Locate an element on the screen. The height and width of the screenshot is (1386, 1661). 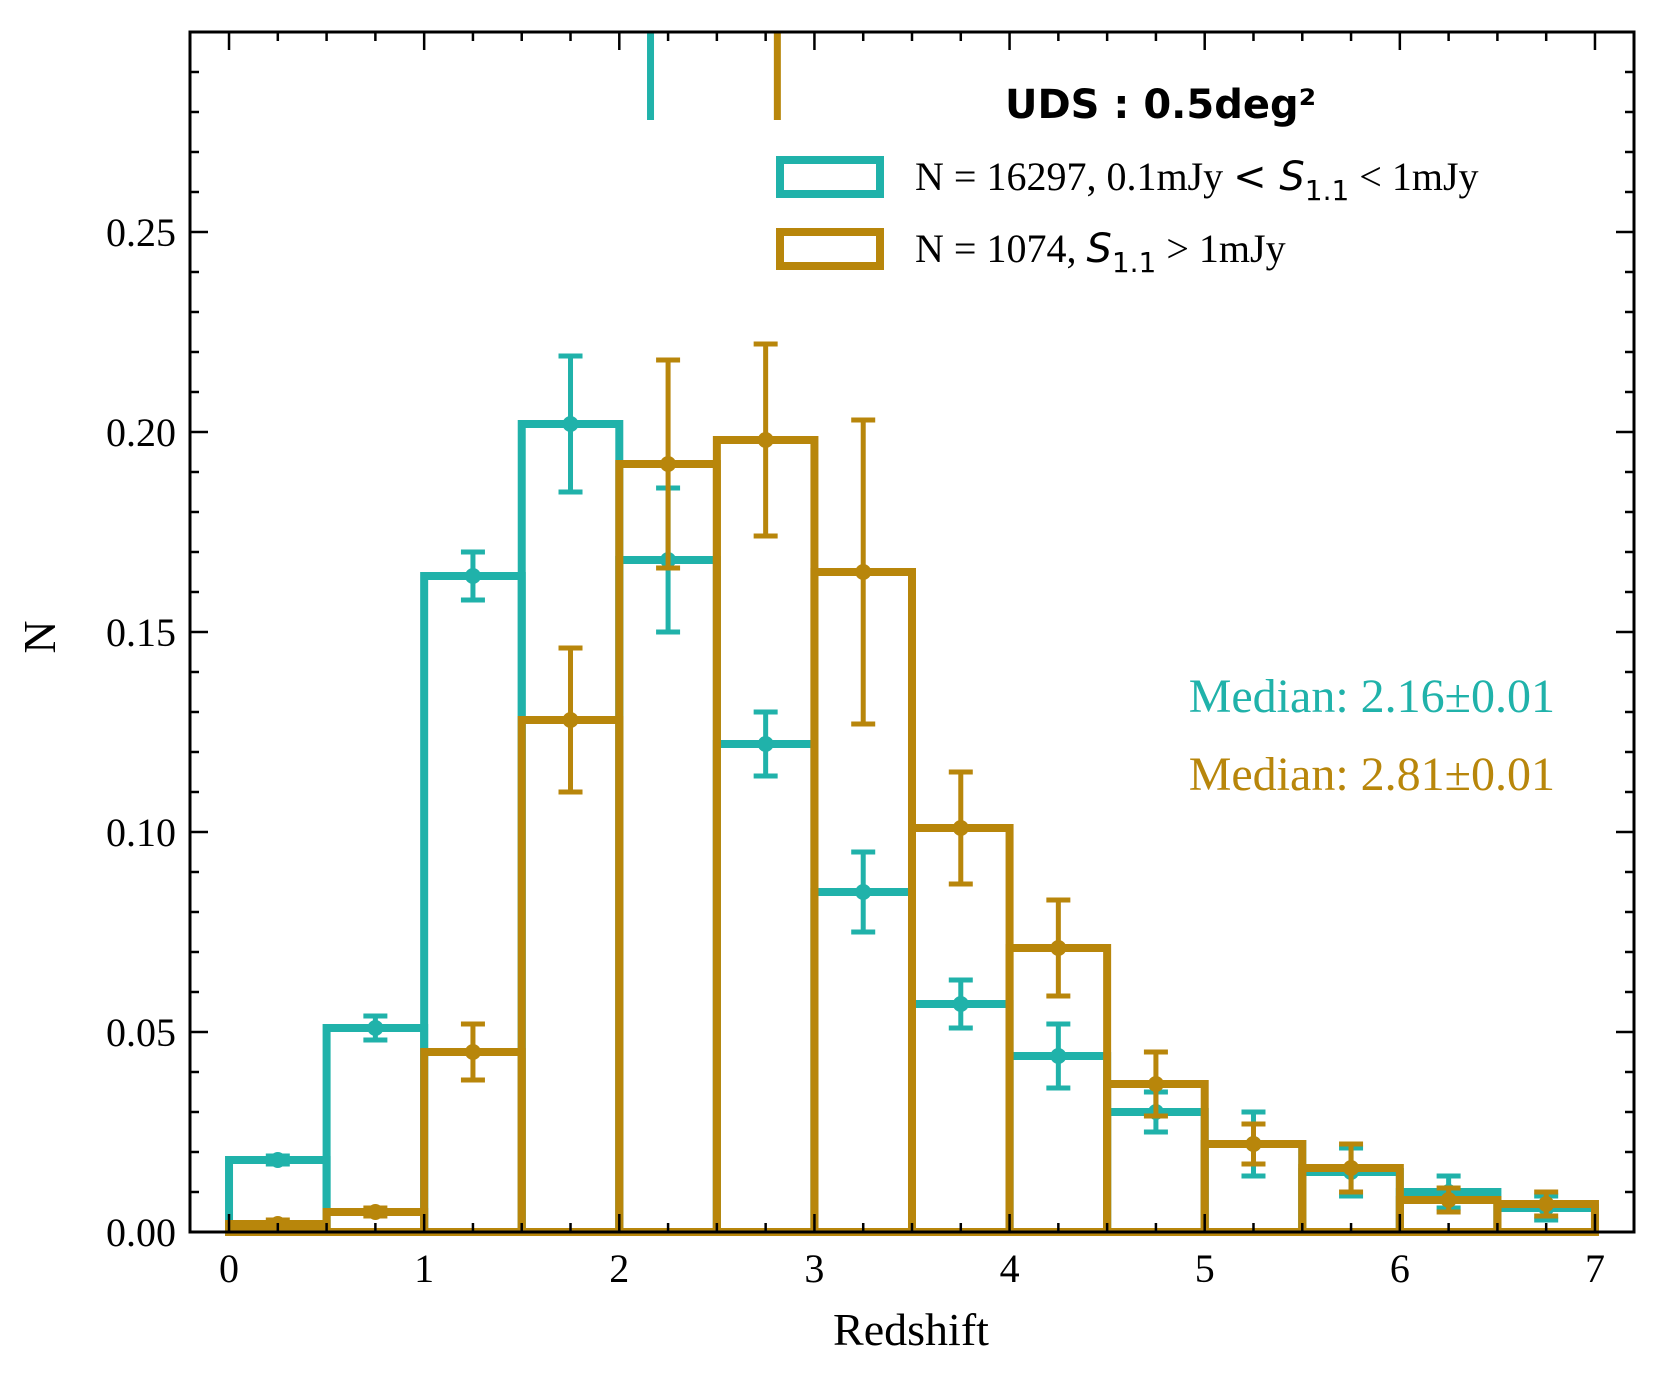
x-axis-title: Redshift is located at coordinates (911, 1329).